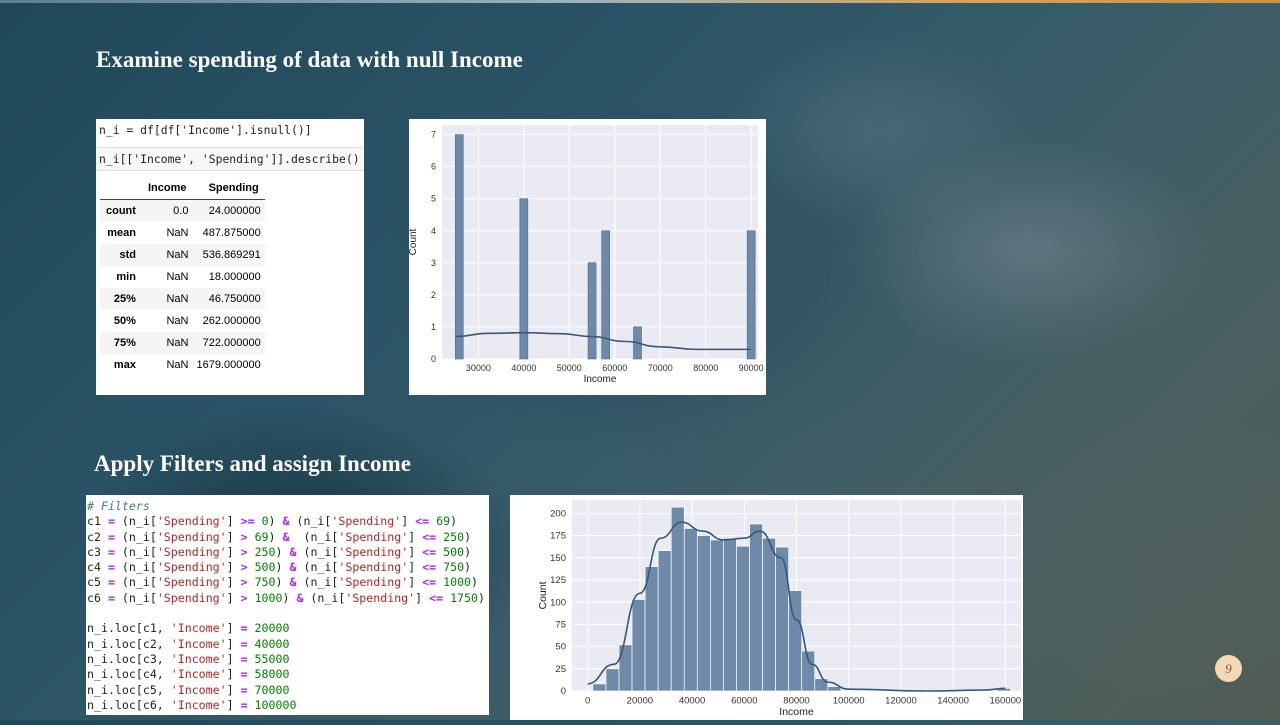  I want to click on describe-row-1: mean NaN 487.875000, so click(182, 233).